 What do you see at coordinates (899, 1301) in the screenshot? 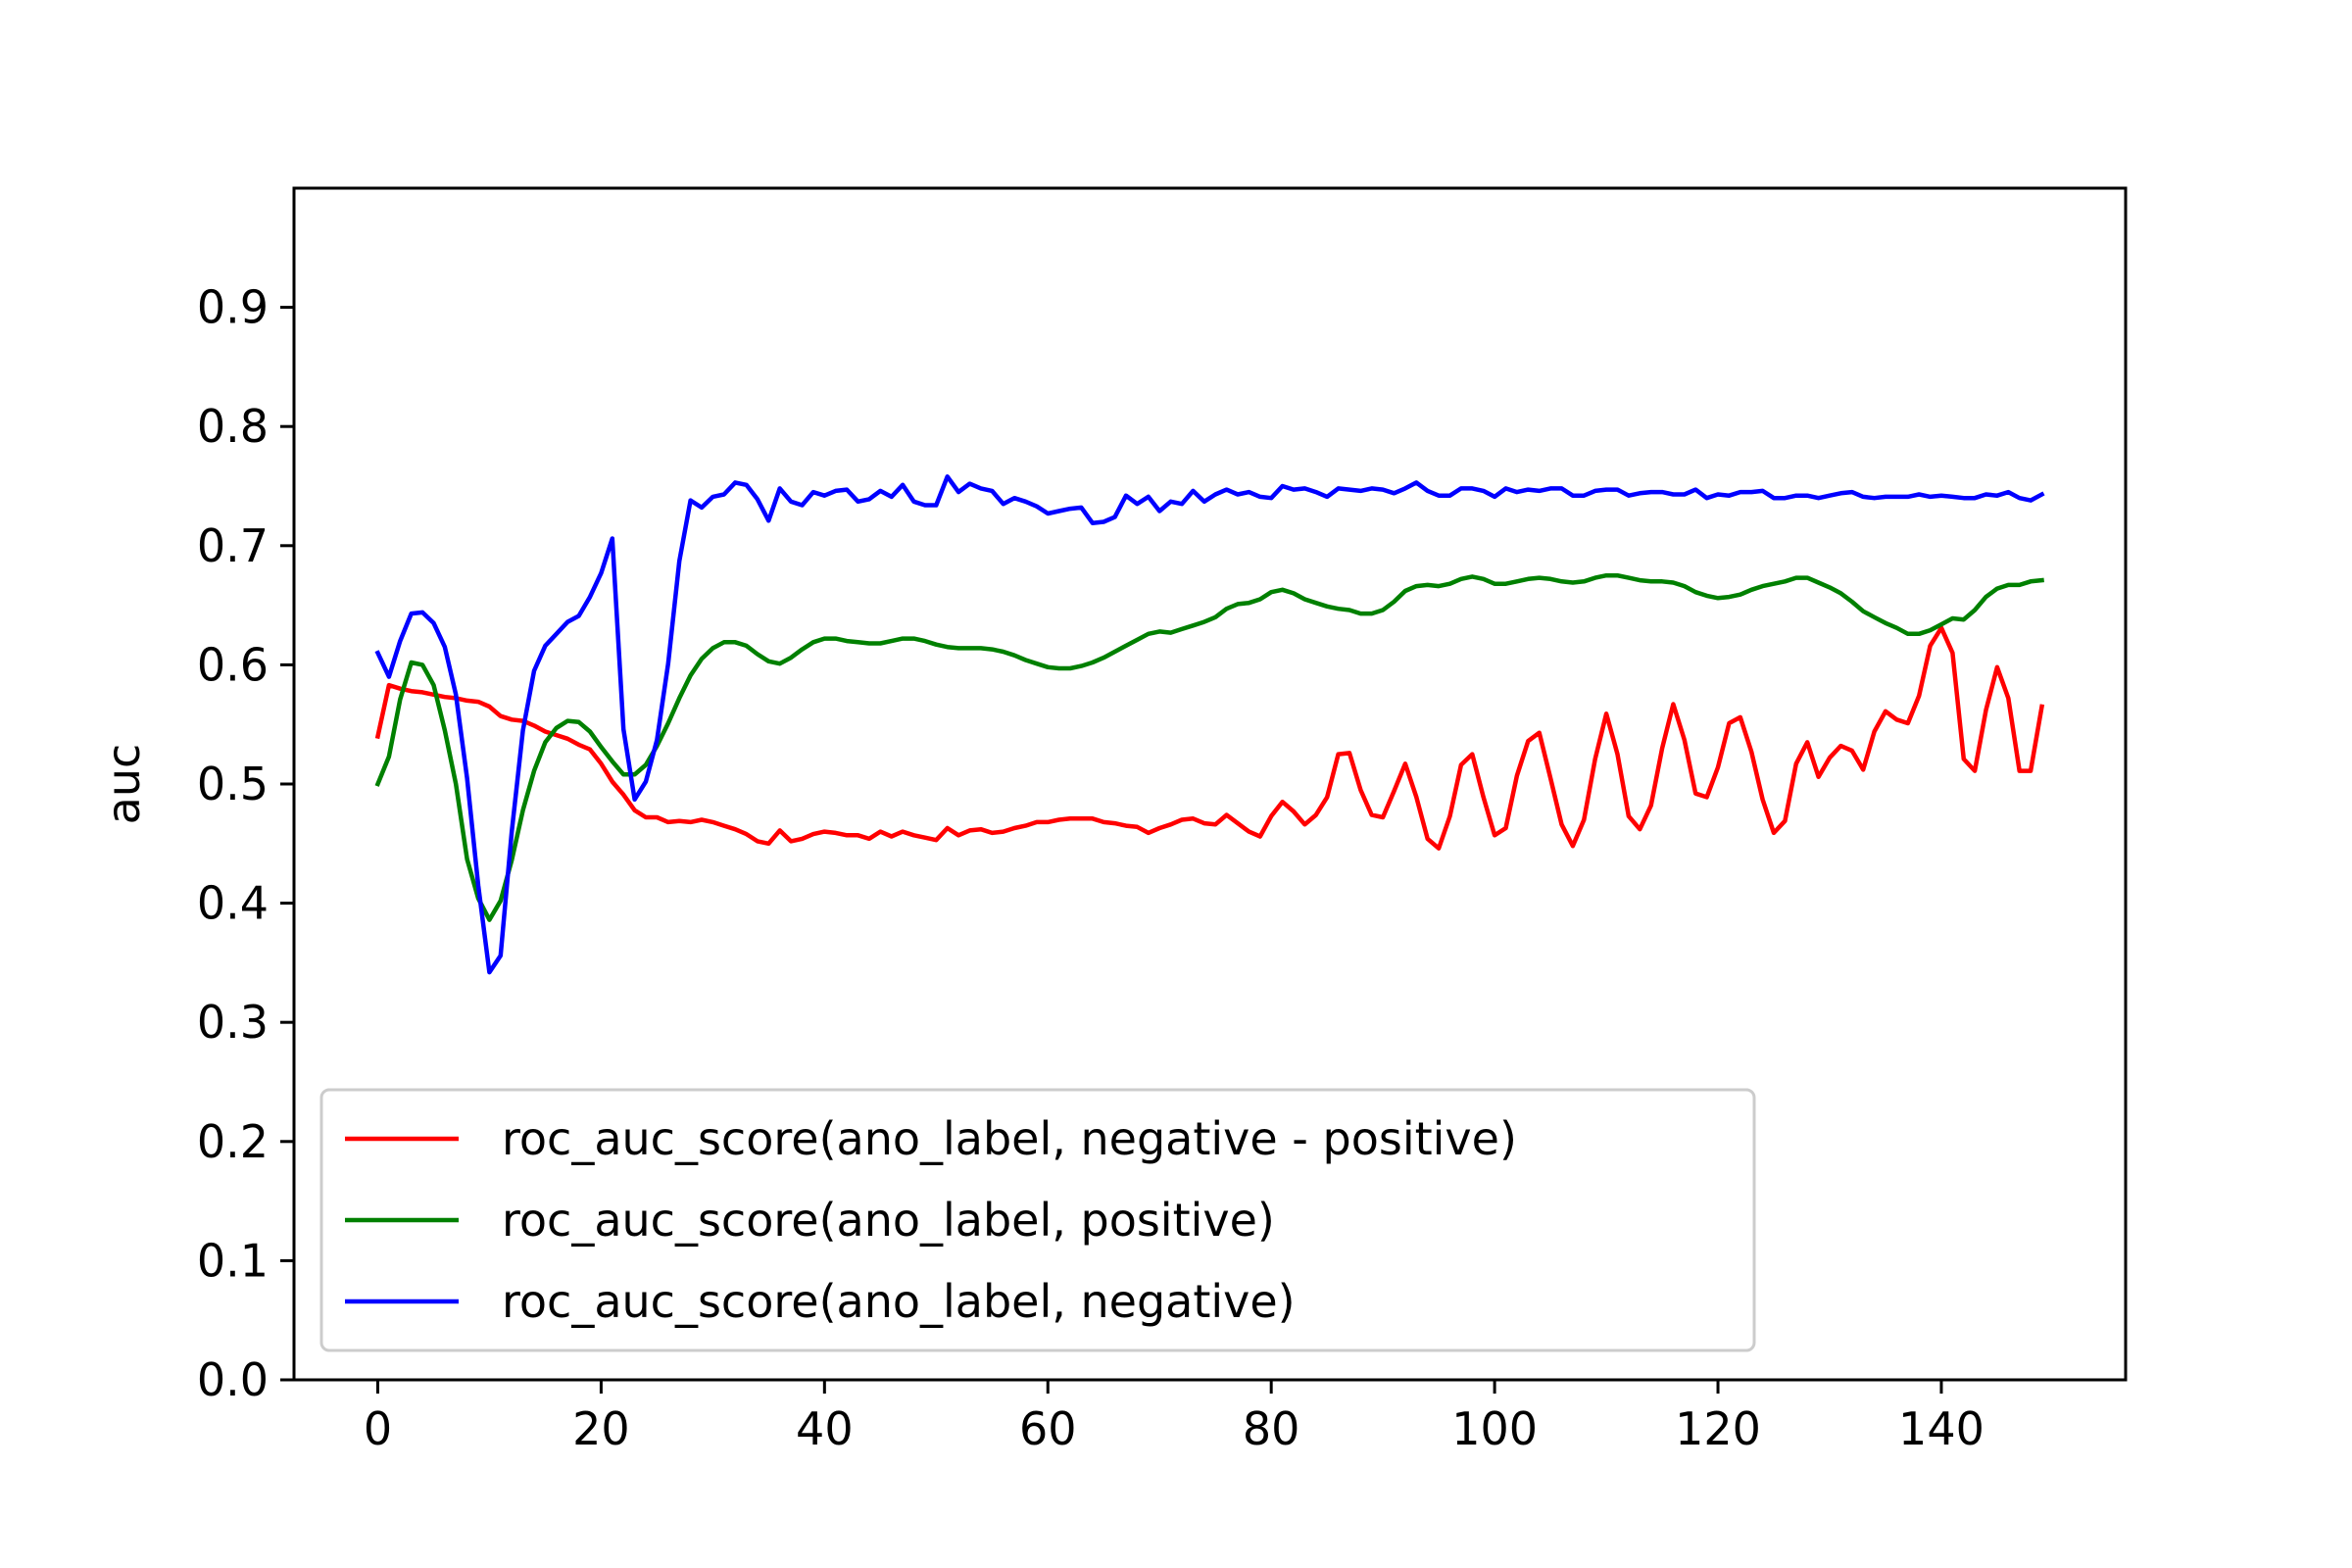
I see `legend-label-3: roc_auc_score(ano_label, negative)` at bounding box center [899, 1301].